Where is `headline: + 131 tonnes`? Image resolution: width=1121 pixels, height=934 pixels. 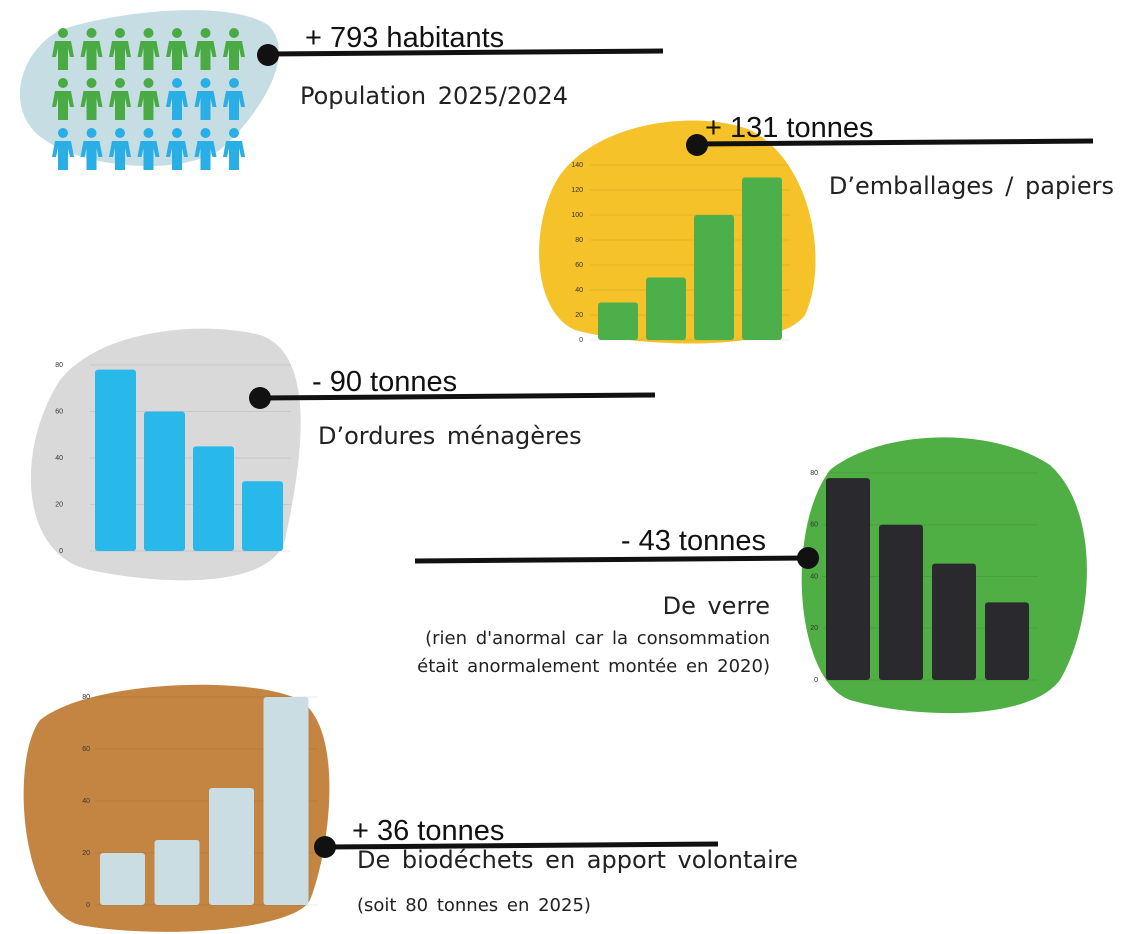 headline: + 131 tonnes is located at coordinates (789, 128).